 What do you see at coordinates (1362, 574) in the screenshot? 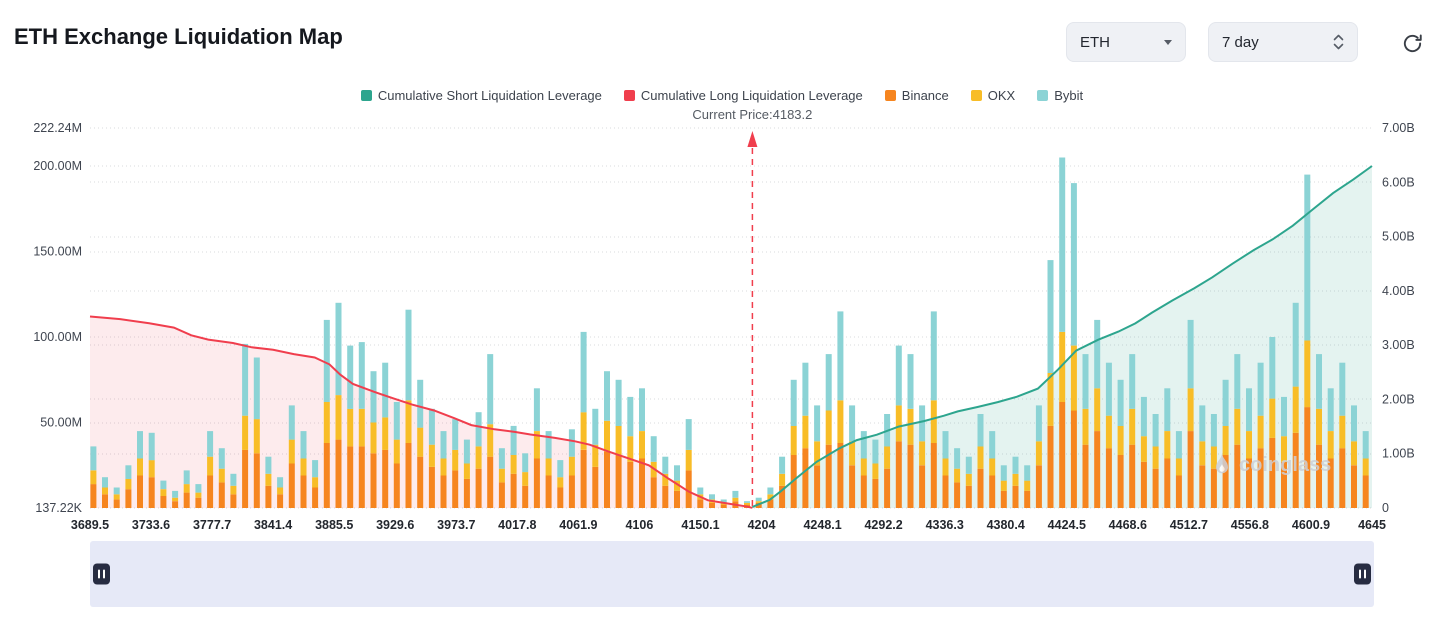
I see `zoom-slider-right-handle` at bounding box center [1362, 574].